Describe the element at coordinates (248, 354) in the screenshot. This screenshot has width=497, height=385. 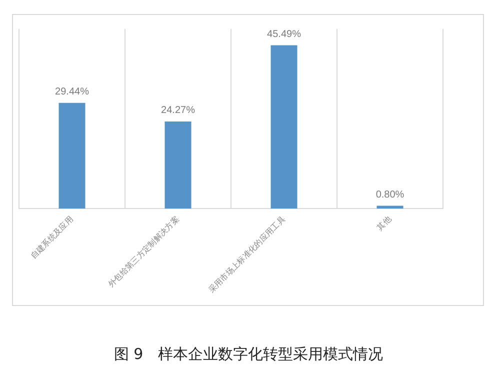
I see `text: 图 9 样本企业数字化转型采用模式情况` at that location.